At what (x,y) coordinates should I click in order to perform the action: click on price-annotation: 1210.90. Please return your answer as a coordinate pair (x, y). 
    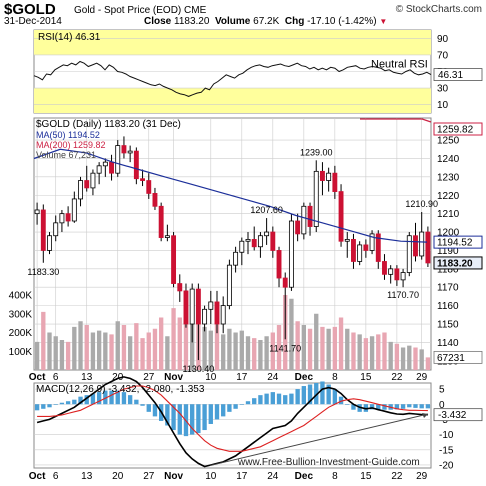
    Looking at the image, I should click on (421, 204).